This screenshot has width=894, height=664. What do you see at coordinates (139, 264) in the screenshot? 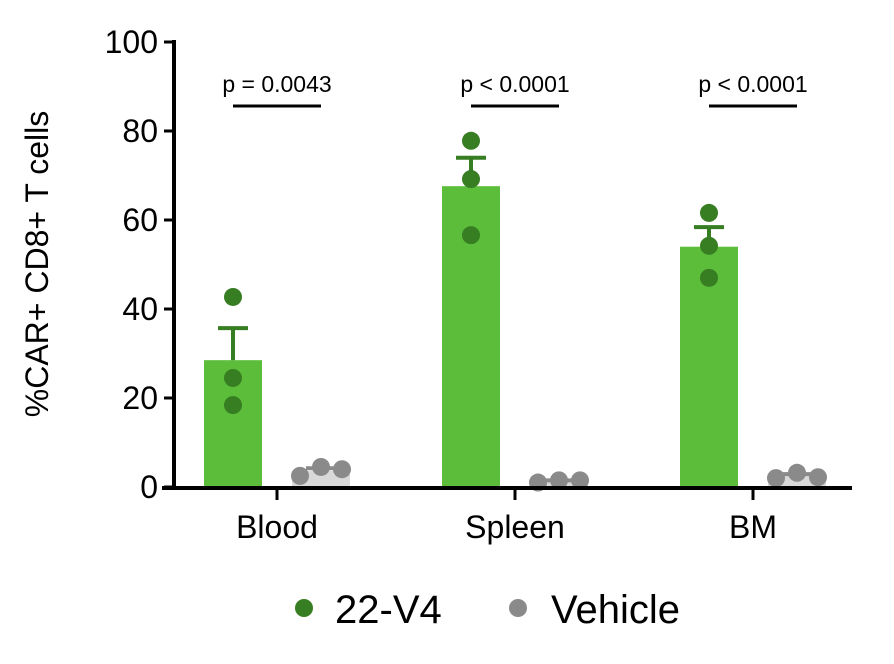
I see `y-ticks: 0 20 40 60 80 100` at bounding box center [139, 264].